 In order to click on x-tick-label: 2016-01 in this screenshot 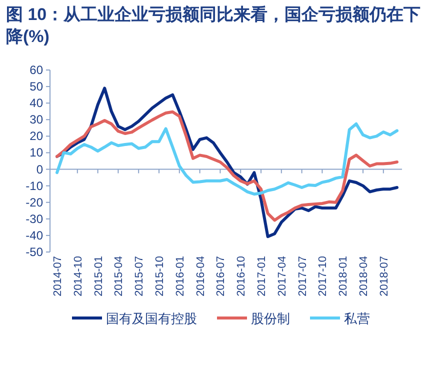, I will do `click(180, 276)`.